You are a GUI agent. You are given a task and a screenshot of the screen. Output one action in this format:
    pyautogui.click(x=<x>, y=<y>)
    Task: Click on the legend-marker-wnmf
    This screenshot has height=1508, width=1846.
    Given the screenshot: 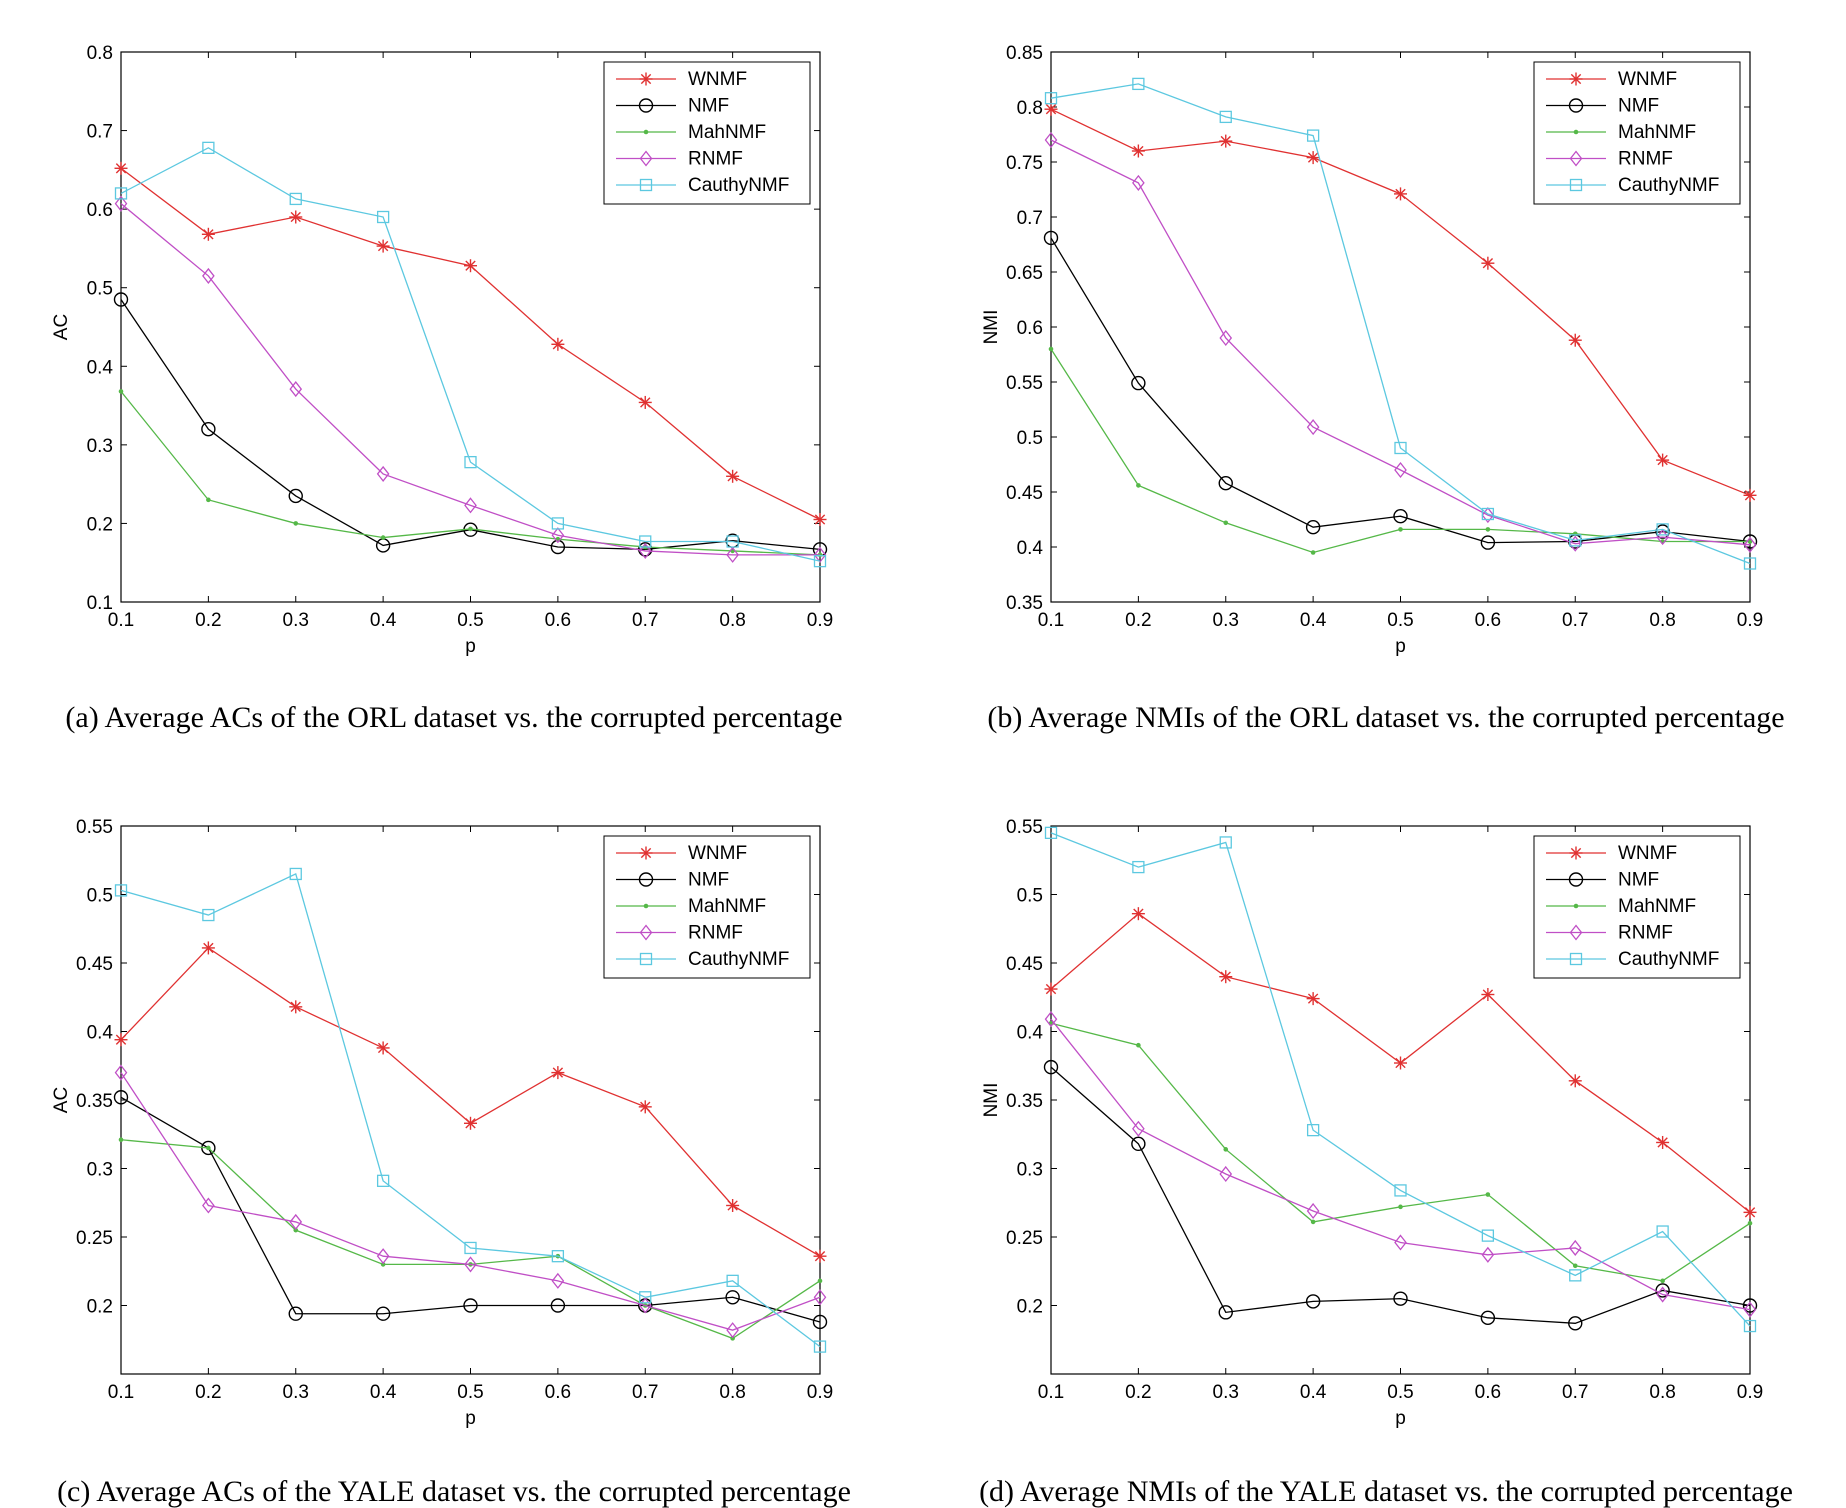 What is the action you would take?
    pyautogui.click(x=646, y=853)
    